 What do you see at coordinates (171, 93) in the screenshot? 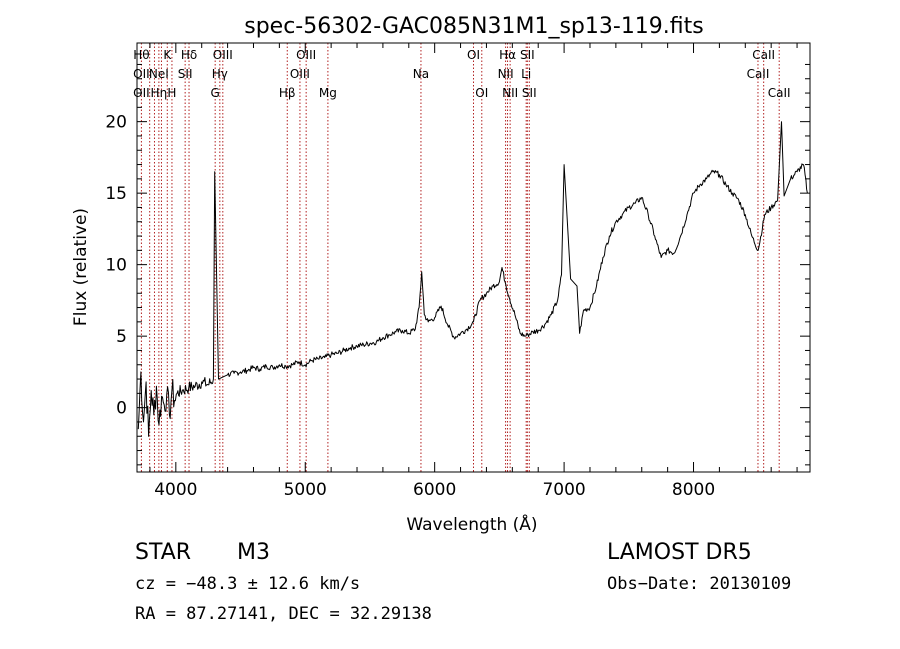
I see `spectral-line-label: H` at bounding box center [171, 93].